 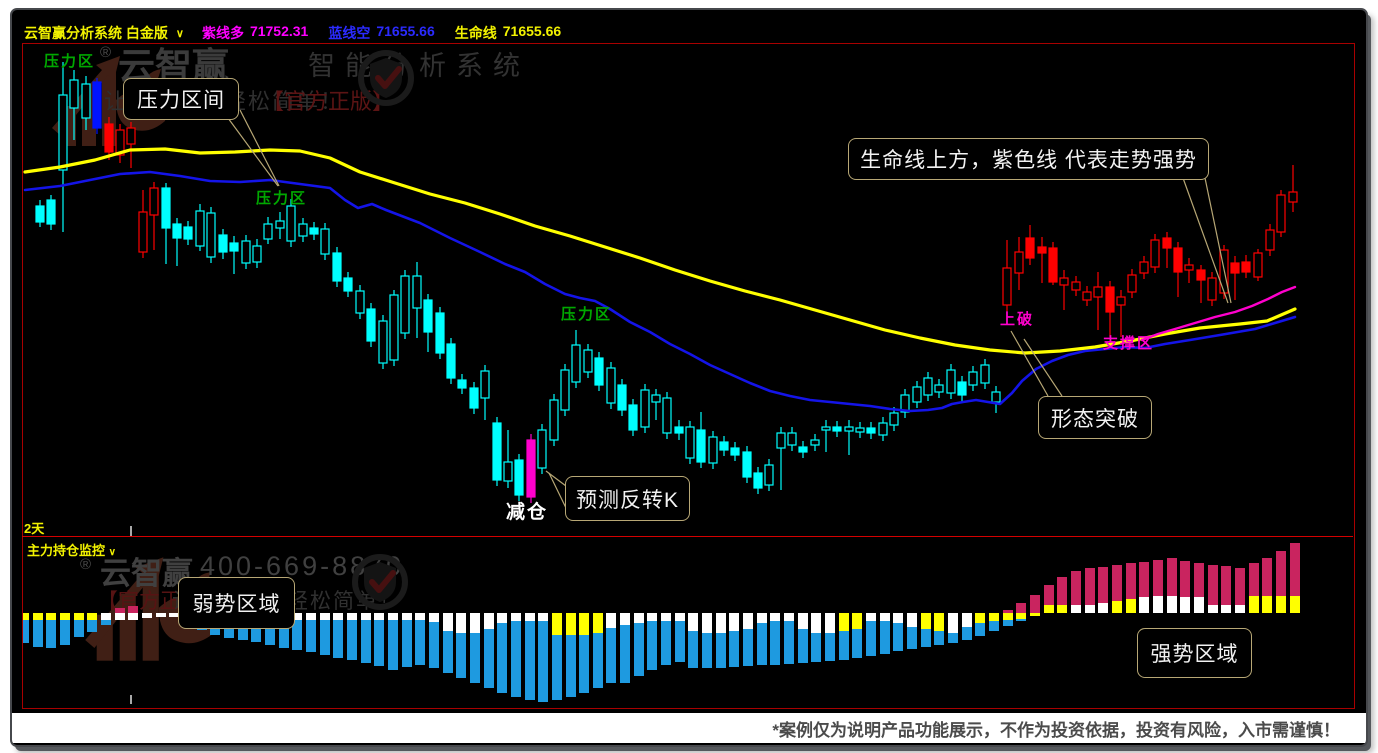 What do you see at coordinates (279, 31) in the screenshot?
I see `indicator-value: 71752.31` at bounding box center [279, 31].